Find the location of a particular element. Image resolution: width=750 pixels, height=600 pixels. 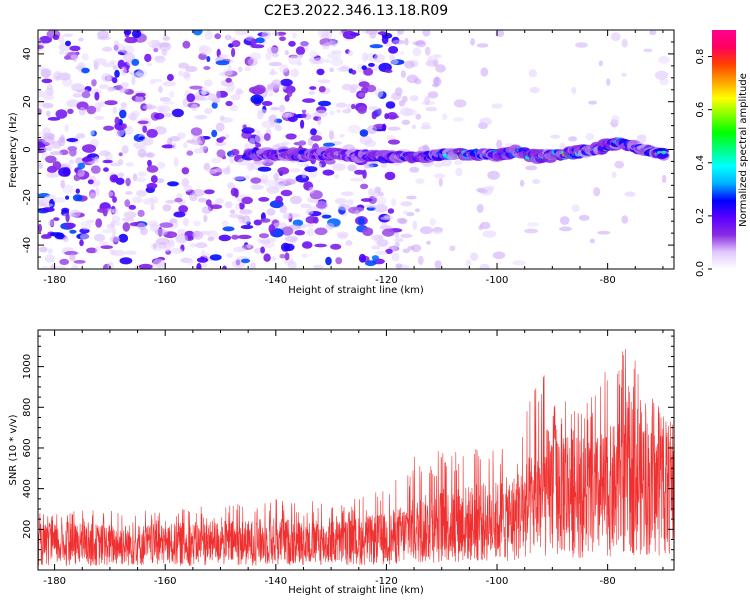

colorbar-tick-label: 0.2 is located at coordinates (700, 216).